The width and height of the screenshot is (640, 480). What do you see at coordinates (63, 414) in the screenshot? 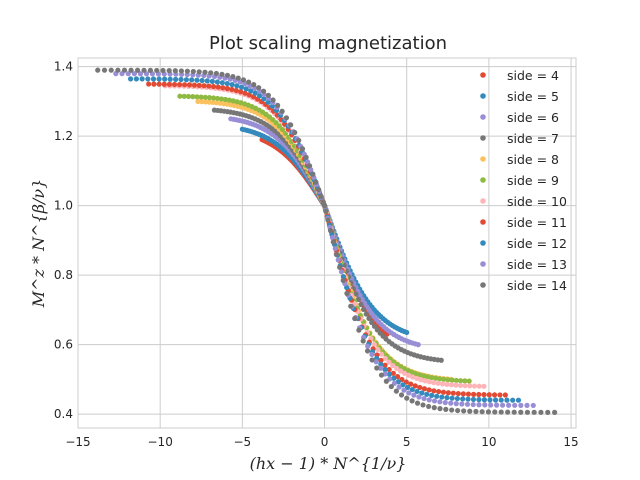
I see `y-tick-label: 0.4` at bounding box center [63, 414].